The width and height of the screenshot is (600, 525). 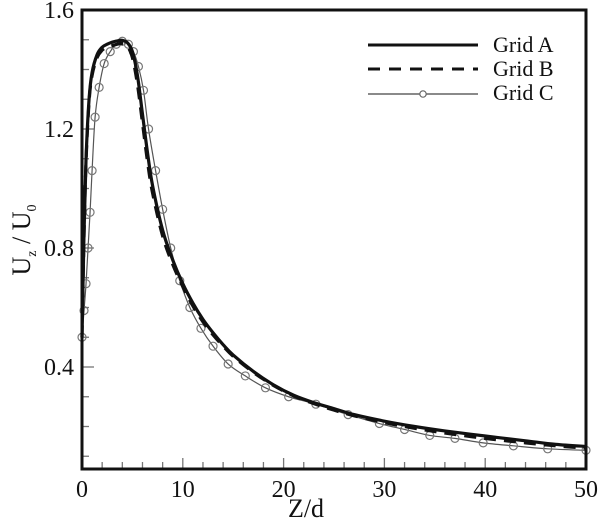 What do you see at coordinates (523, 44) in the screenshot?
I see `legend-label-grid-a: Grid A` at bounding box center [523, 44].